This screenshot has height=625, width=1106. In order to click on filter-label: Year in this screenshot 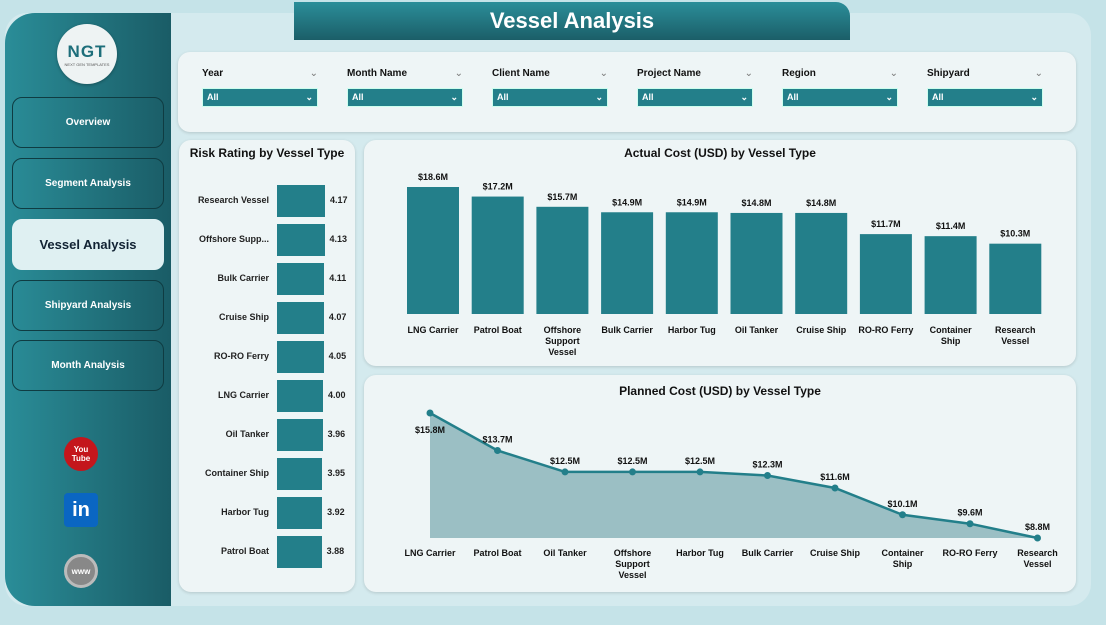, I will do `click(213, 73)`.